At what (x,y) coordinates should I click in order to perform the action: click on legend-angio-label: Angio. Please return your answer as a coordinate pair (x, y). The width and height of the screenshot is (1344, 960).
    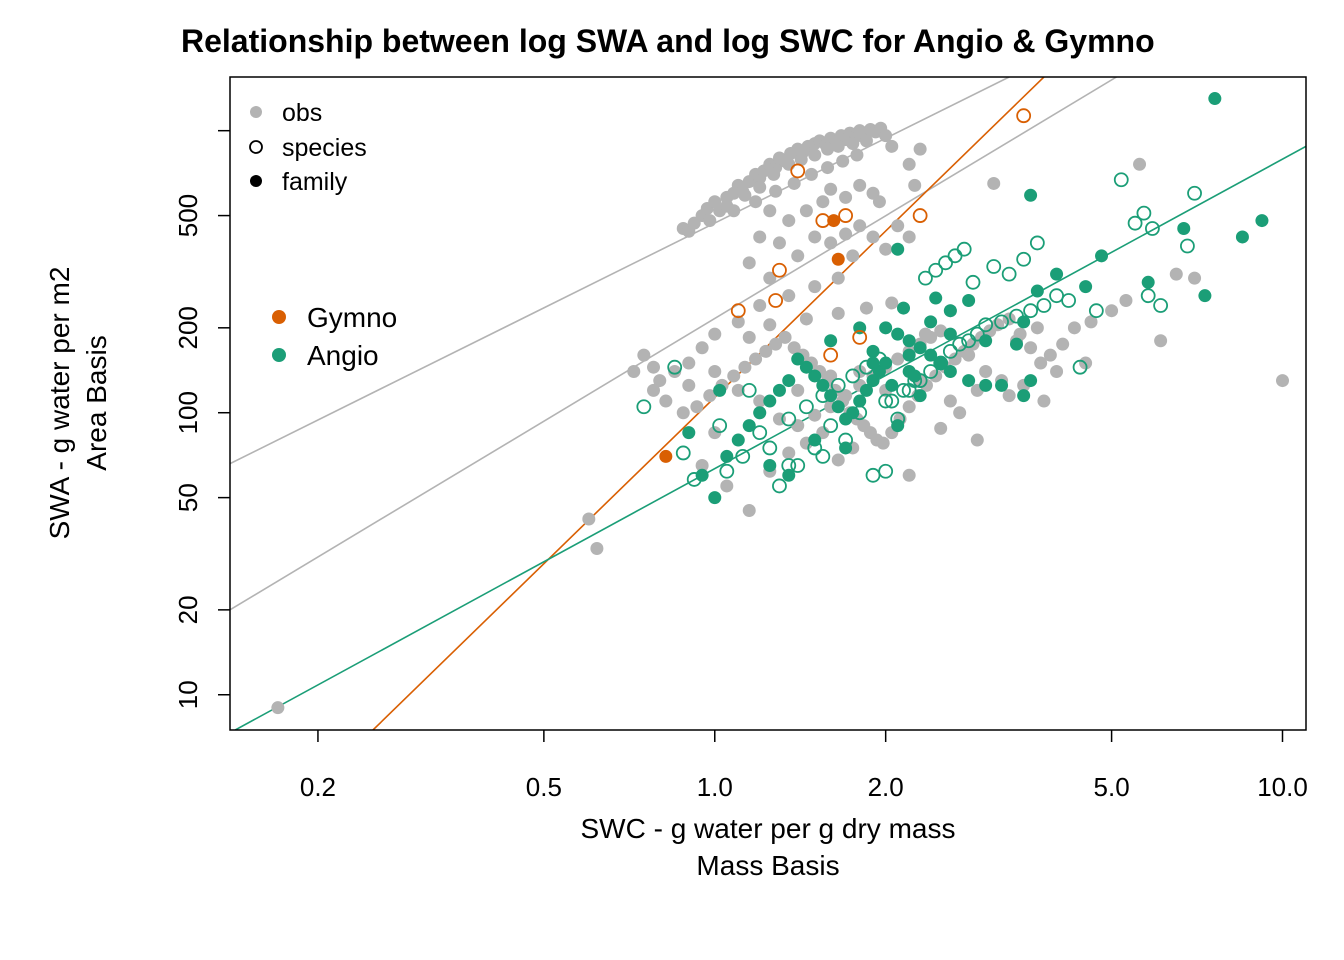
    Looking at the image, I should click on (343, 355).